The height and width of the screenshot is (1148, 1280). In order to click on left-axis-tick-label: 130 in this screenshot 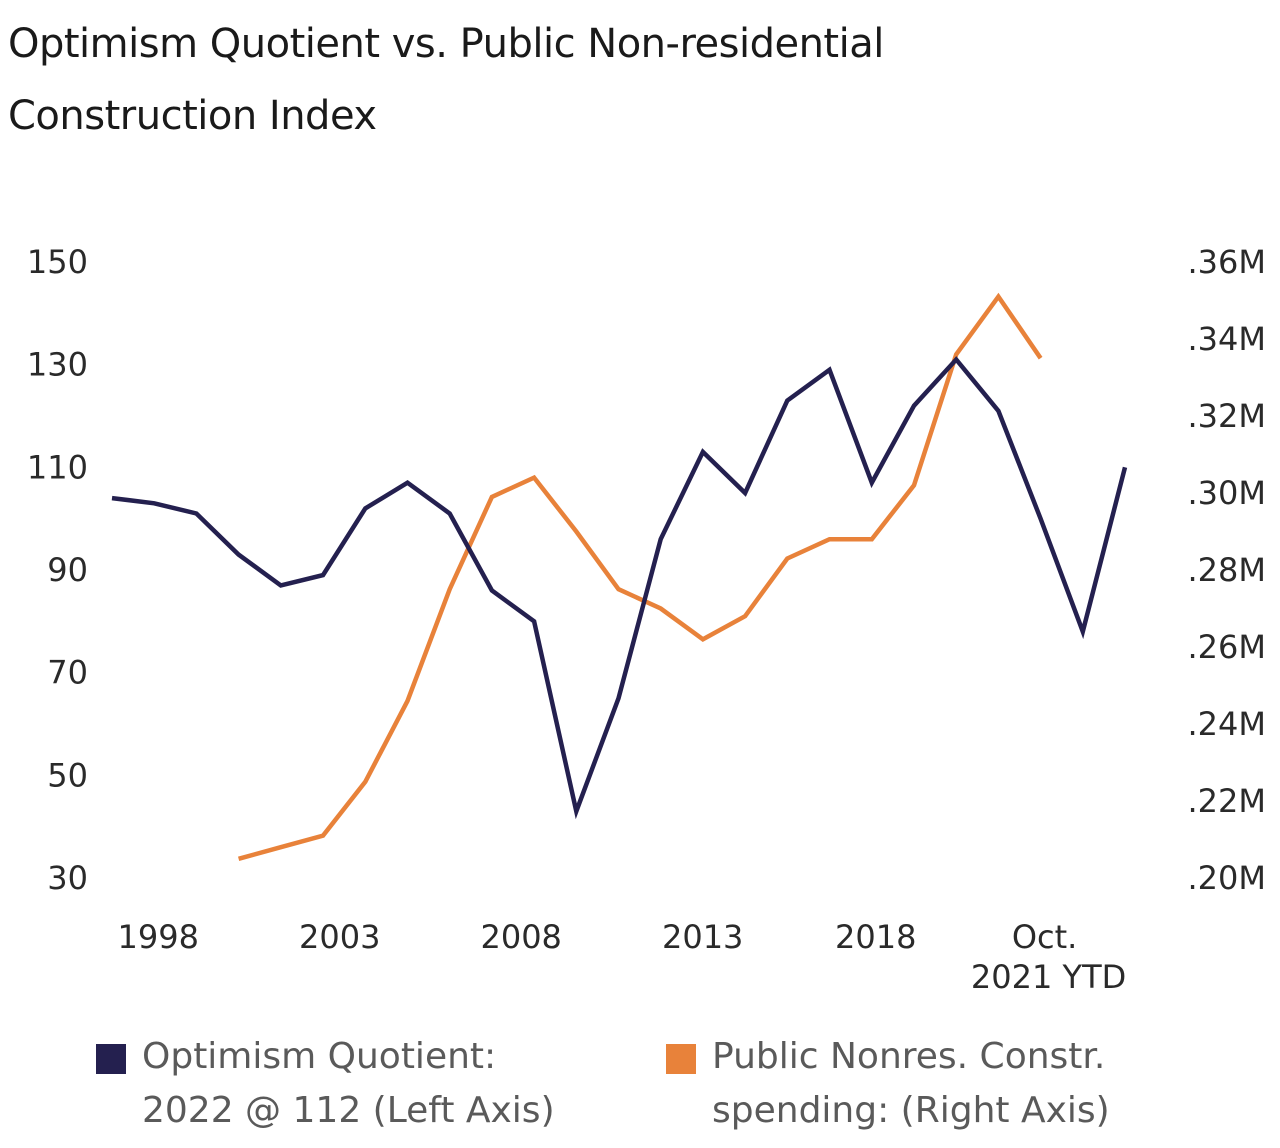, I will do `click(57, 365)`.